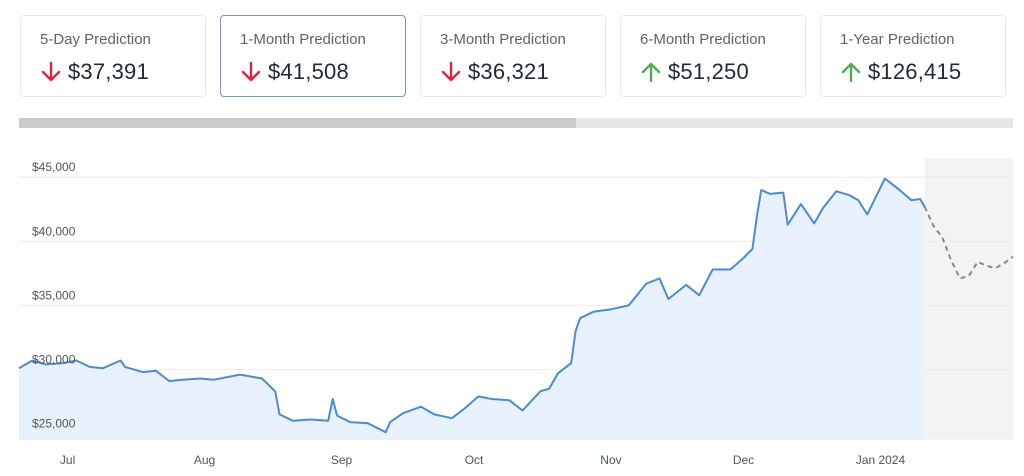 The width and height of the screenshot is (1024, 476). I want to click on chart-scrollbar, so click(516, 123).